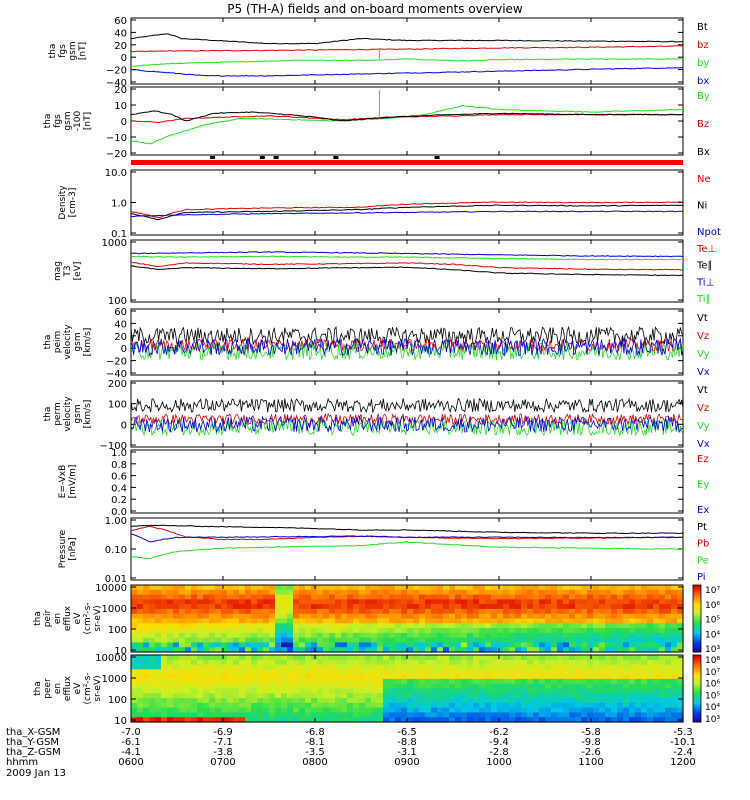 The height and width of the screenshot is (800, 750). I want to click on colorbar-tick-label: 10⁶, so click(712, 685).